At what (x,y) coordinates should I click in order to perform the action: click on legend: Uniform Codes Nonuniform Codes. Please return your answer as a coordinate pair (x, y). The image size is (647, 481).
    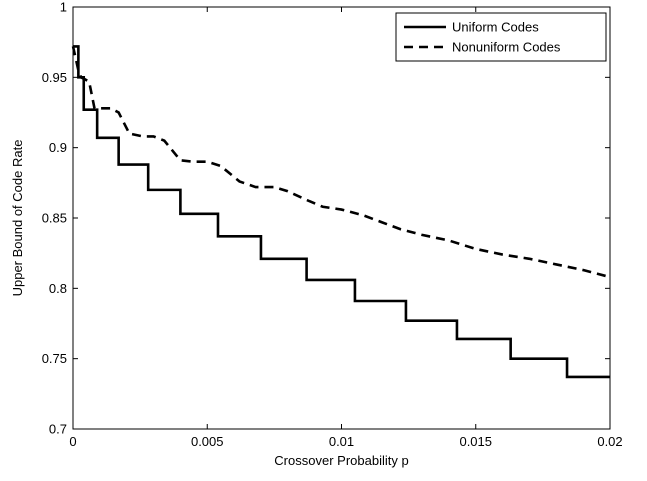
    Looking at the image, I should click on (501, 37).